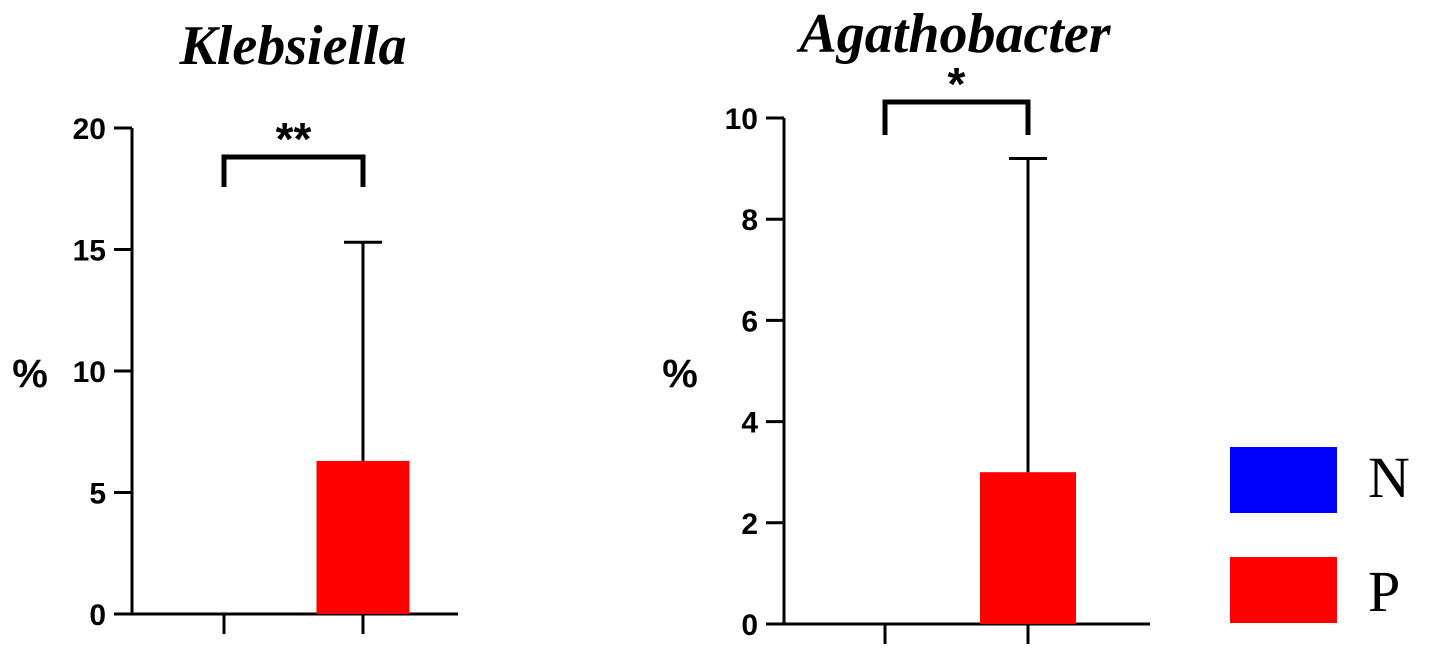  I want to click on legend-label-n: N, so click(1389, 477).